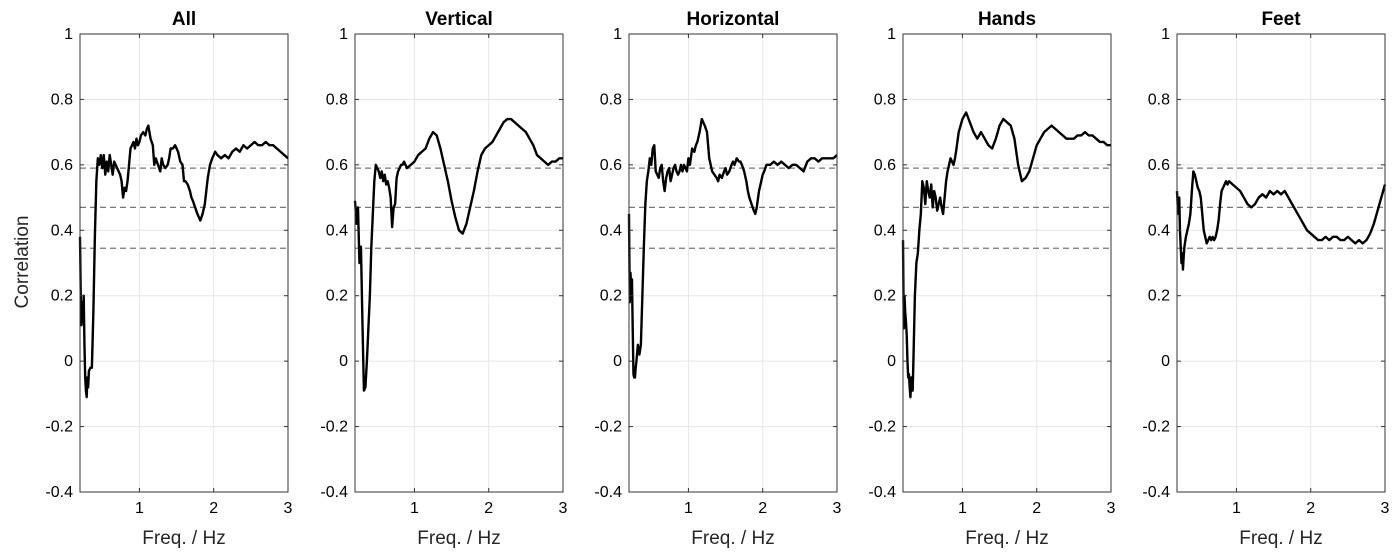  I want to click on panel-title: All, so click(184, 19).